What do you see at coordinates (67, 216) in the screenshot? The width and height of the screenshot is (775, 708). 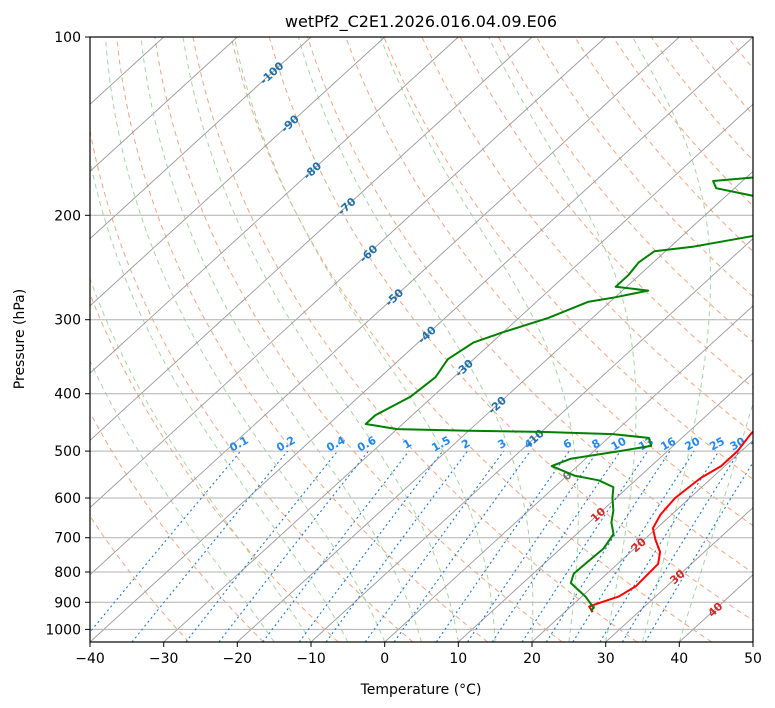 I see `y-tick-label: 200` at bounding box center [67, 216].